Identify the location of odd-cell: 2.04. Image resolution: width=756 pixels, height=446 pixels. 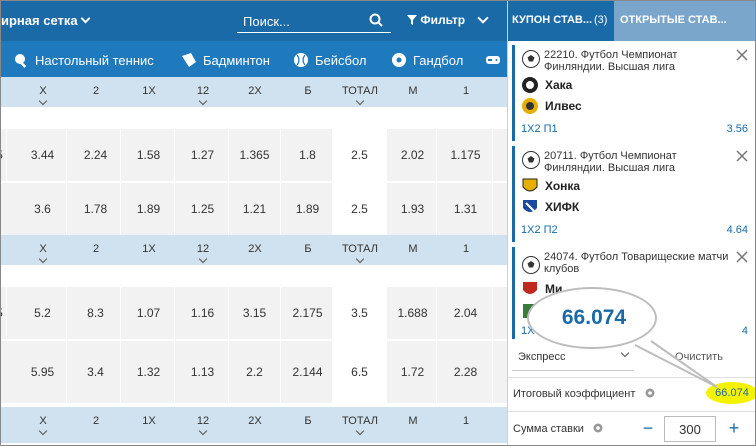
(466, 313).